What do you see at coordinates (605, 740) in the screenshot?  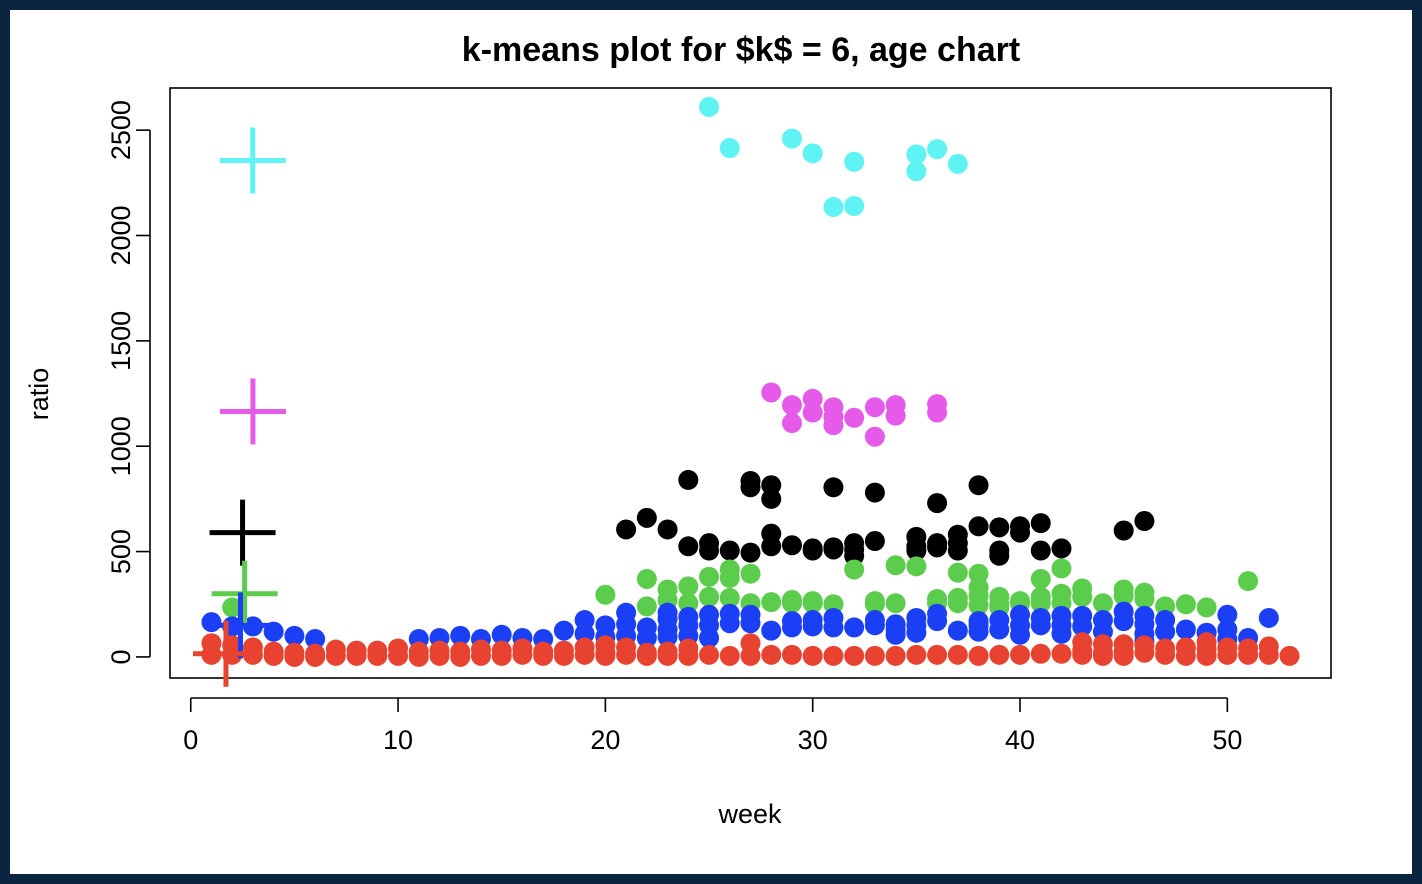 I see `x-tick-label: 20` at bounding box center [605, 740].